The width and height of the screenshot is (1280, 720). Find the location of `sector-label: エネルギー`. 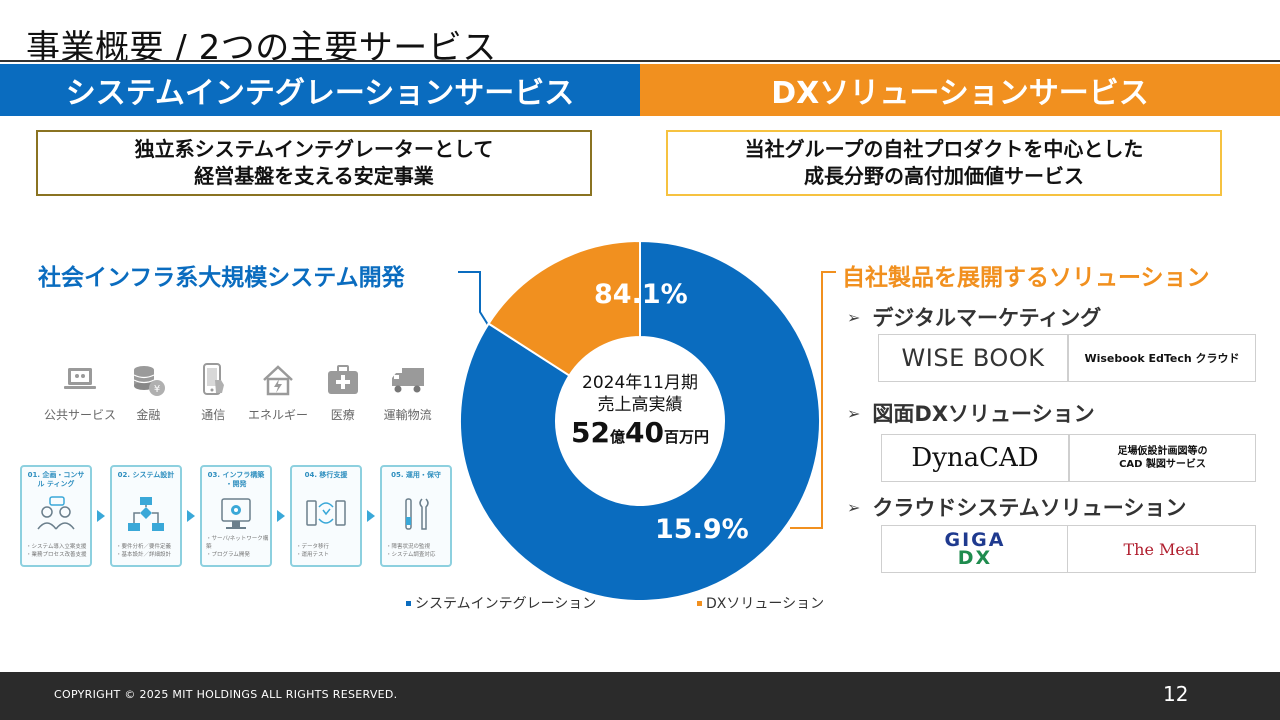

sector-label: エネルギー is located at coordinates (277, 415).